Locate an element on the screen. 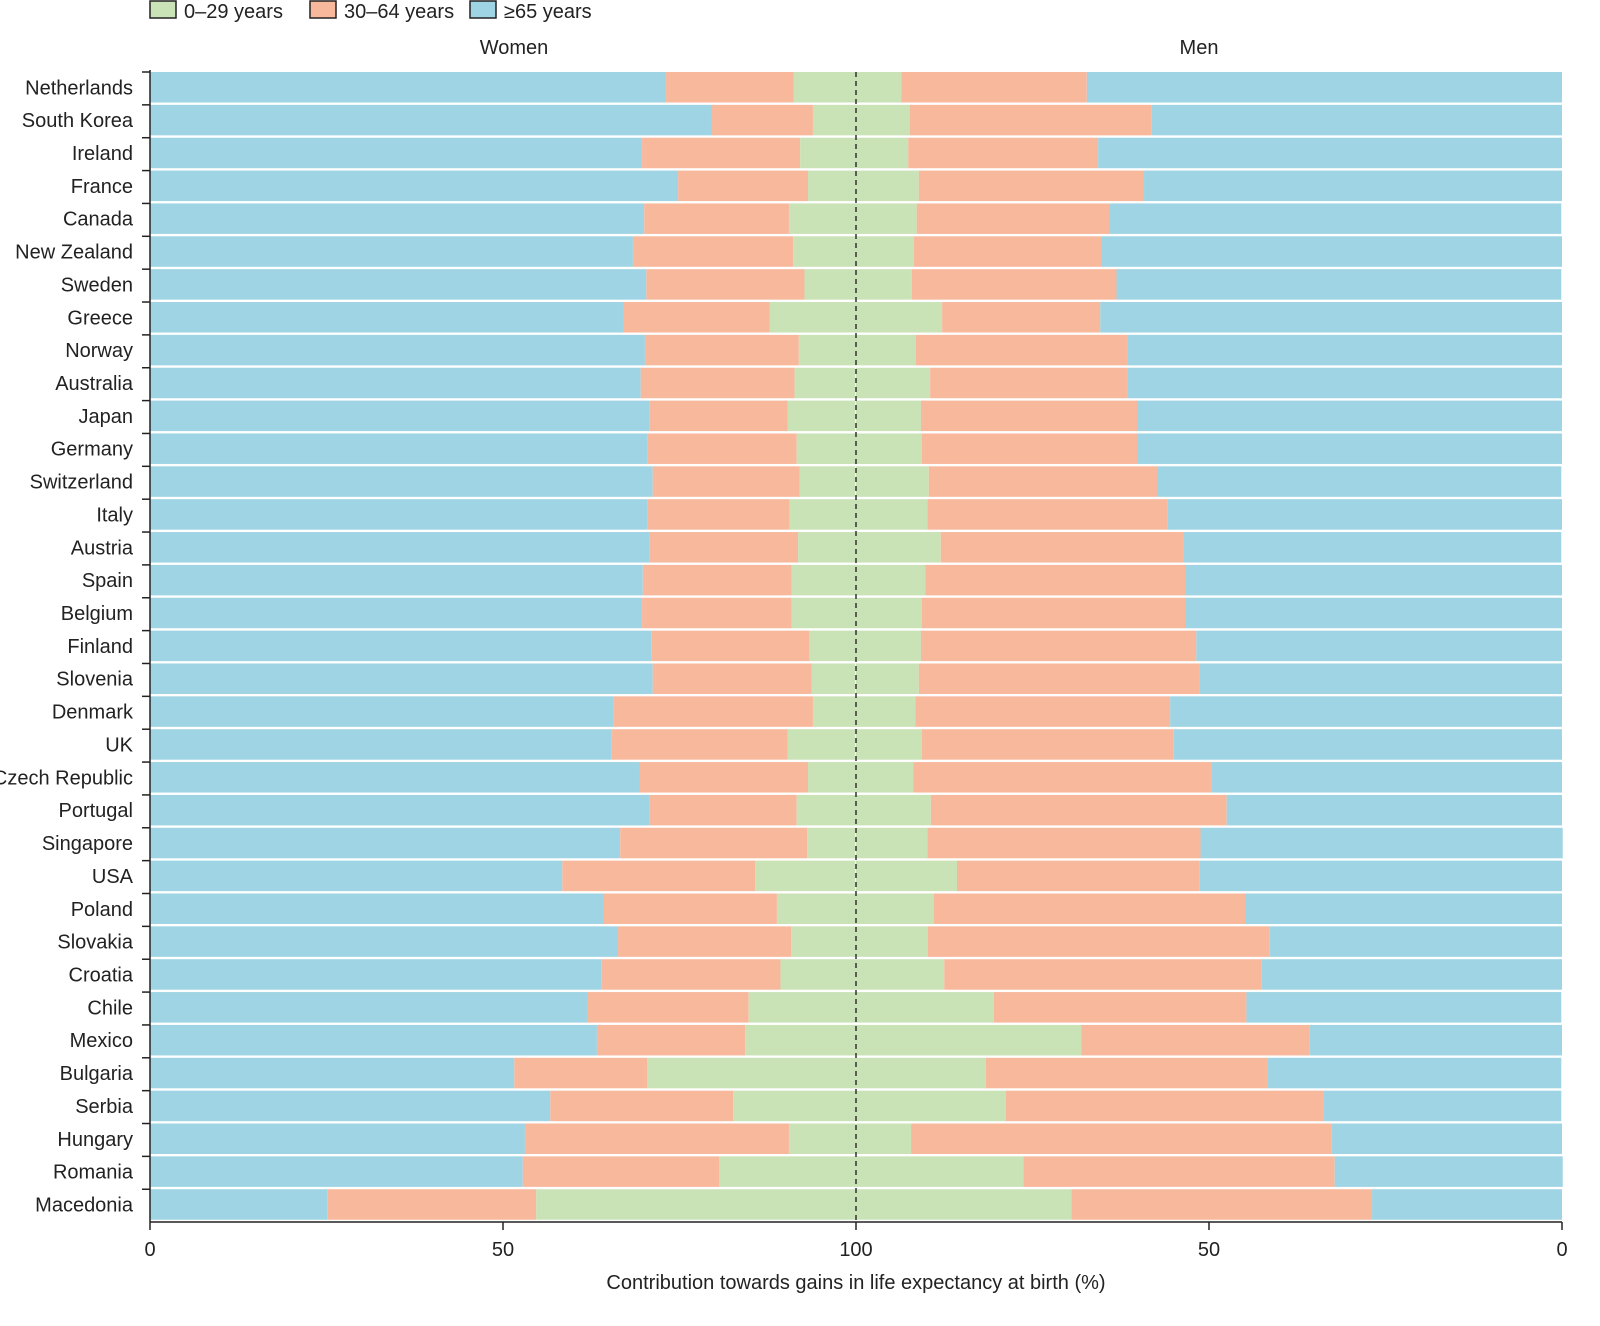 This screenshot has width=1600, height=1326. country-label: Italy is located at coordinates (114, 515).